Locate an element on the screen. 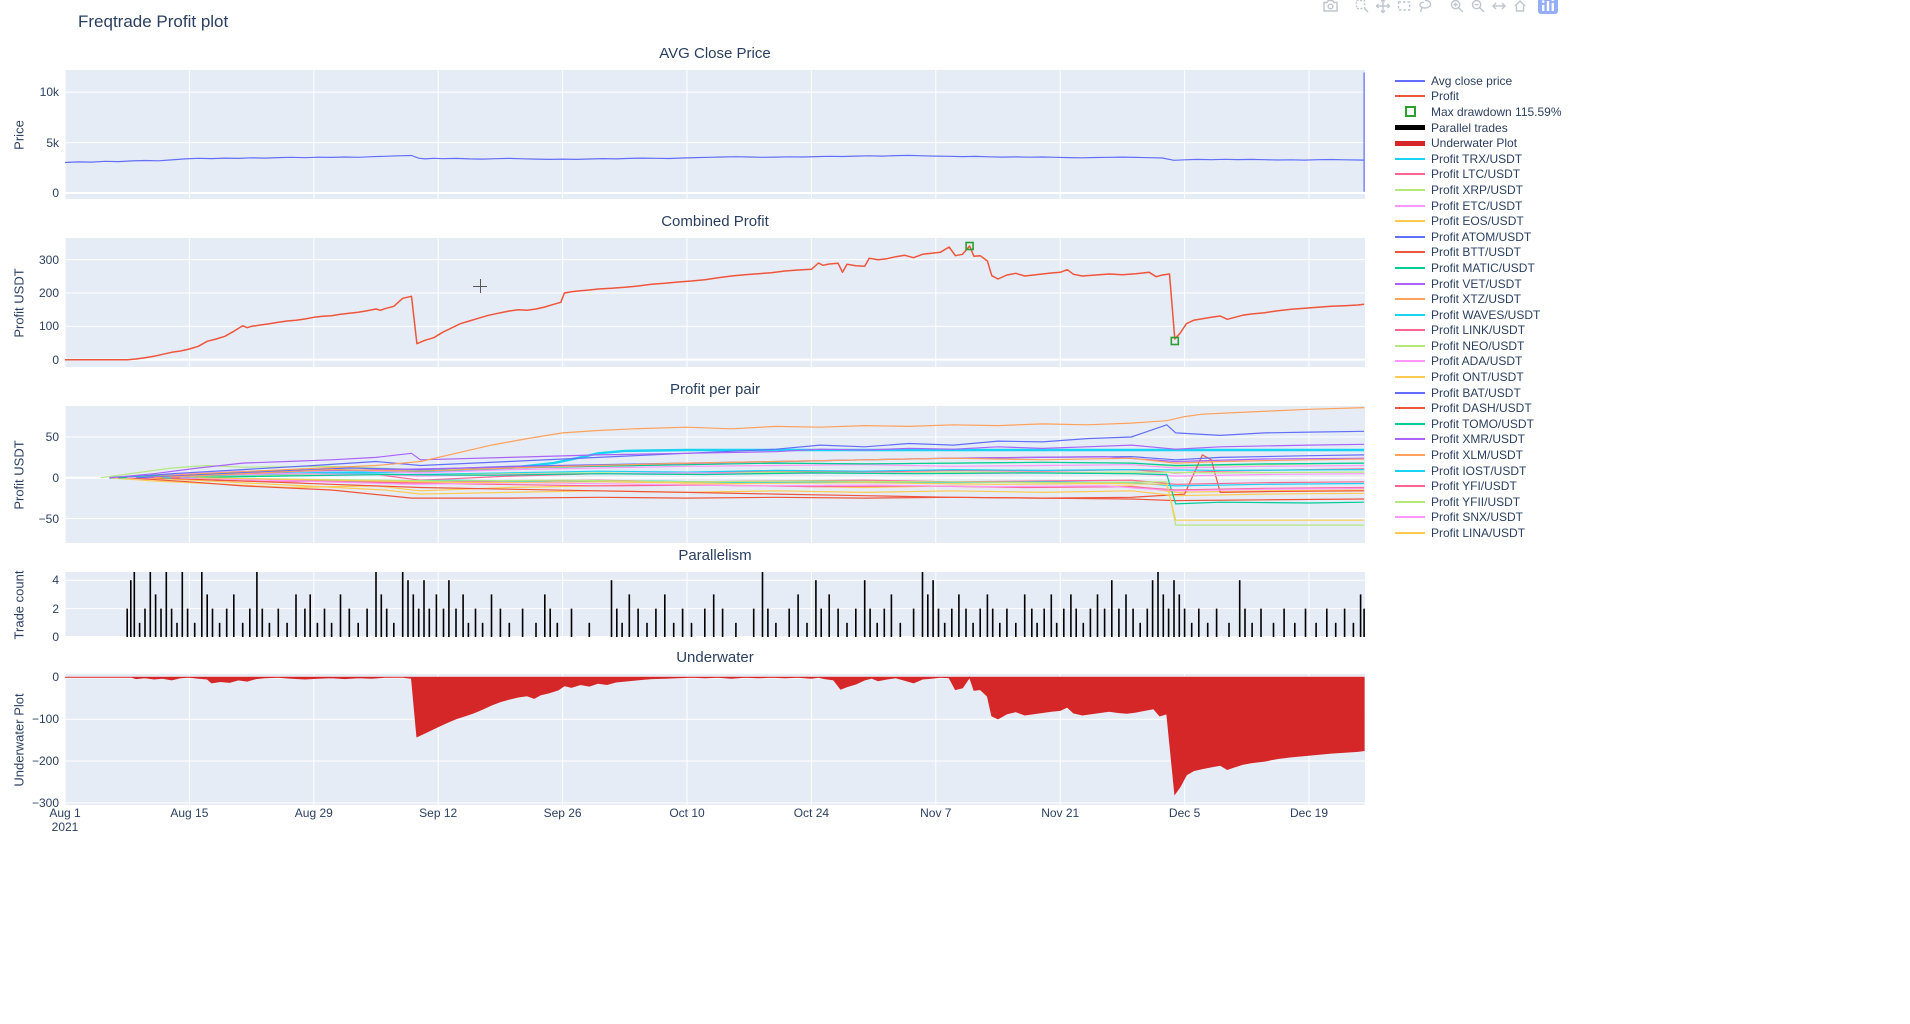  legend-item: Profit NEO/USDT is located at coordinates (1478, 346).